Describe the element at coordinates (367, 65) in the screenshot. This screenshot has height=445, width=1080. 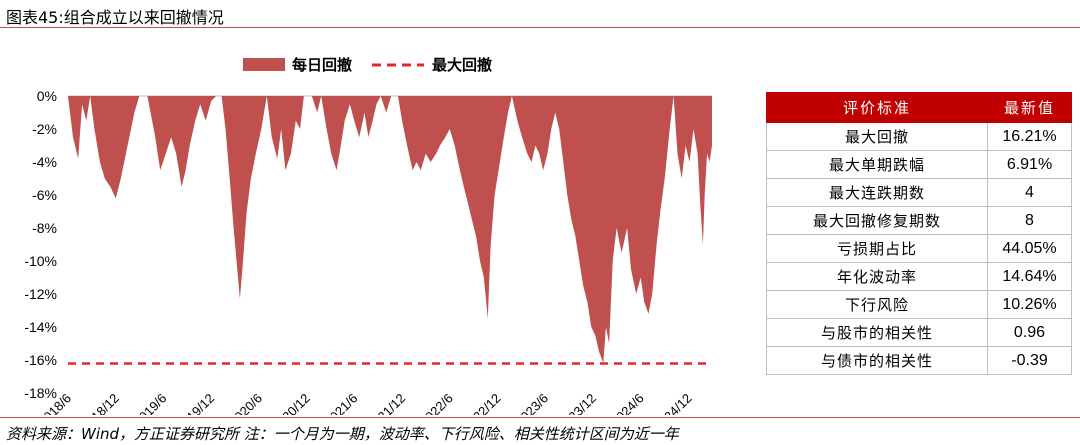
I see `chart-legend: 每日回撤 最大回撤` at that location.